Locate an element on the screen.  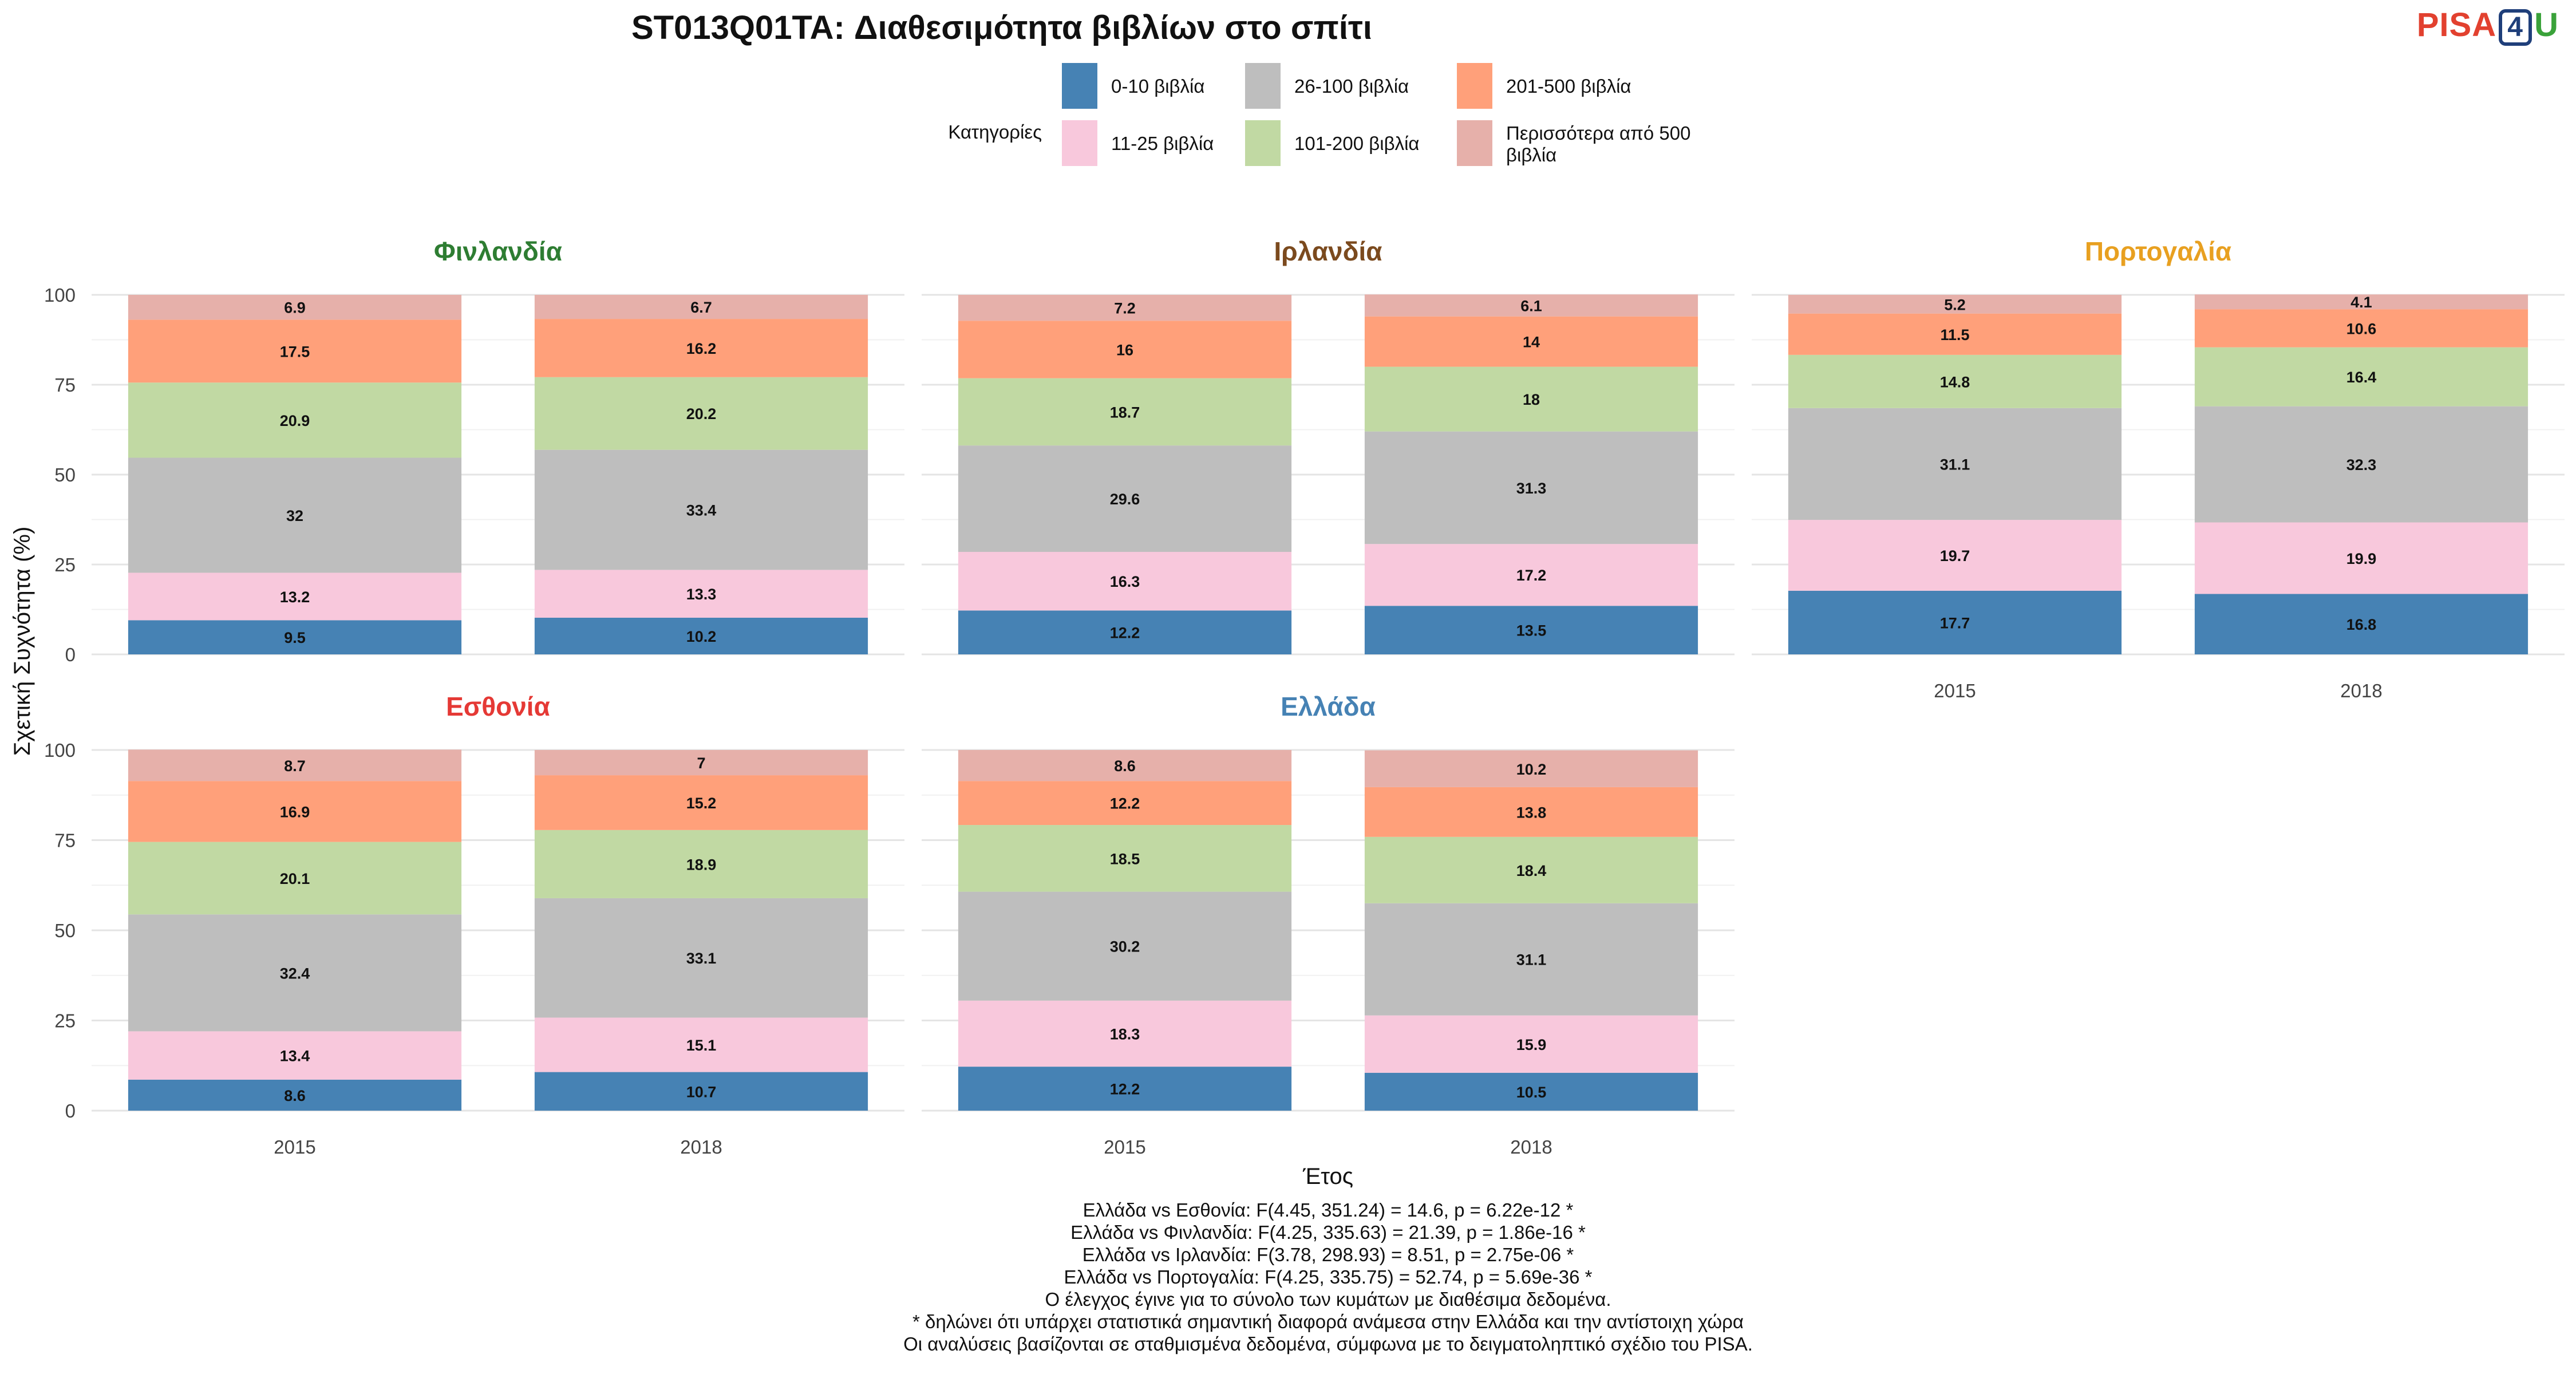
data-label: 18 is located at coordinates (1531, 399).